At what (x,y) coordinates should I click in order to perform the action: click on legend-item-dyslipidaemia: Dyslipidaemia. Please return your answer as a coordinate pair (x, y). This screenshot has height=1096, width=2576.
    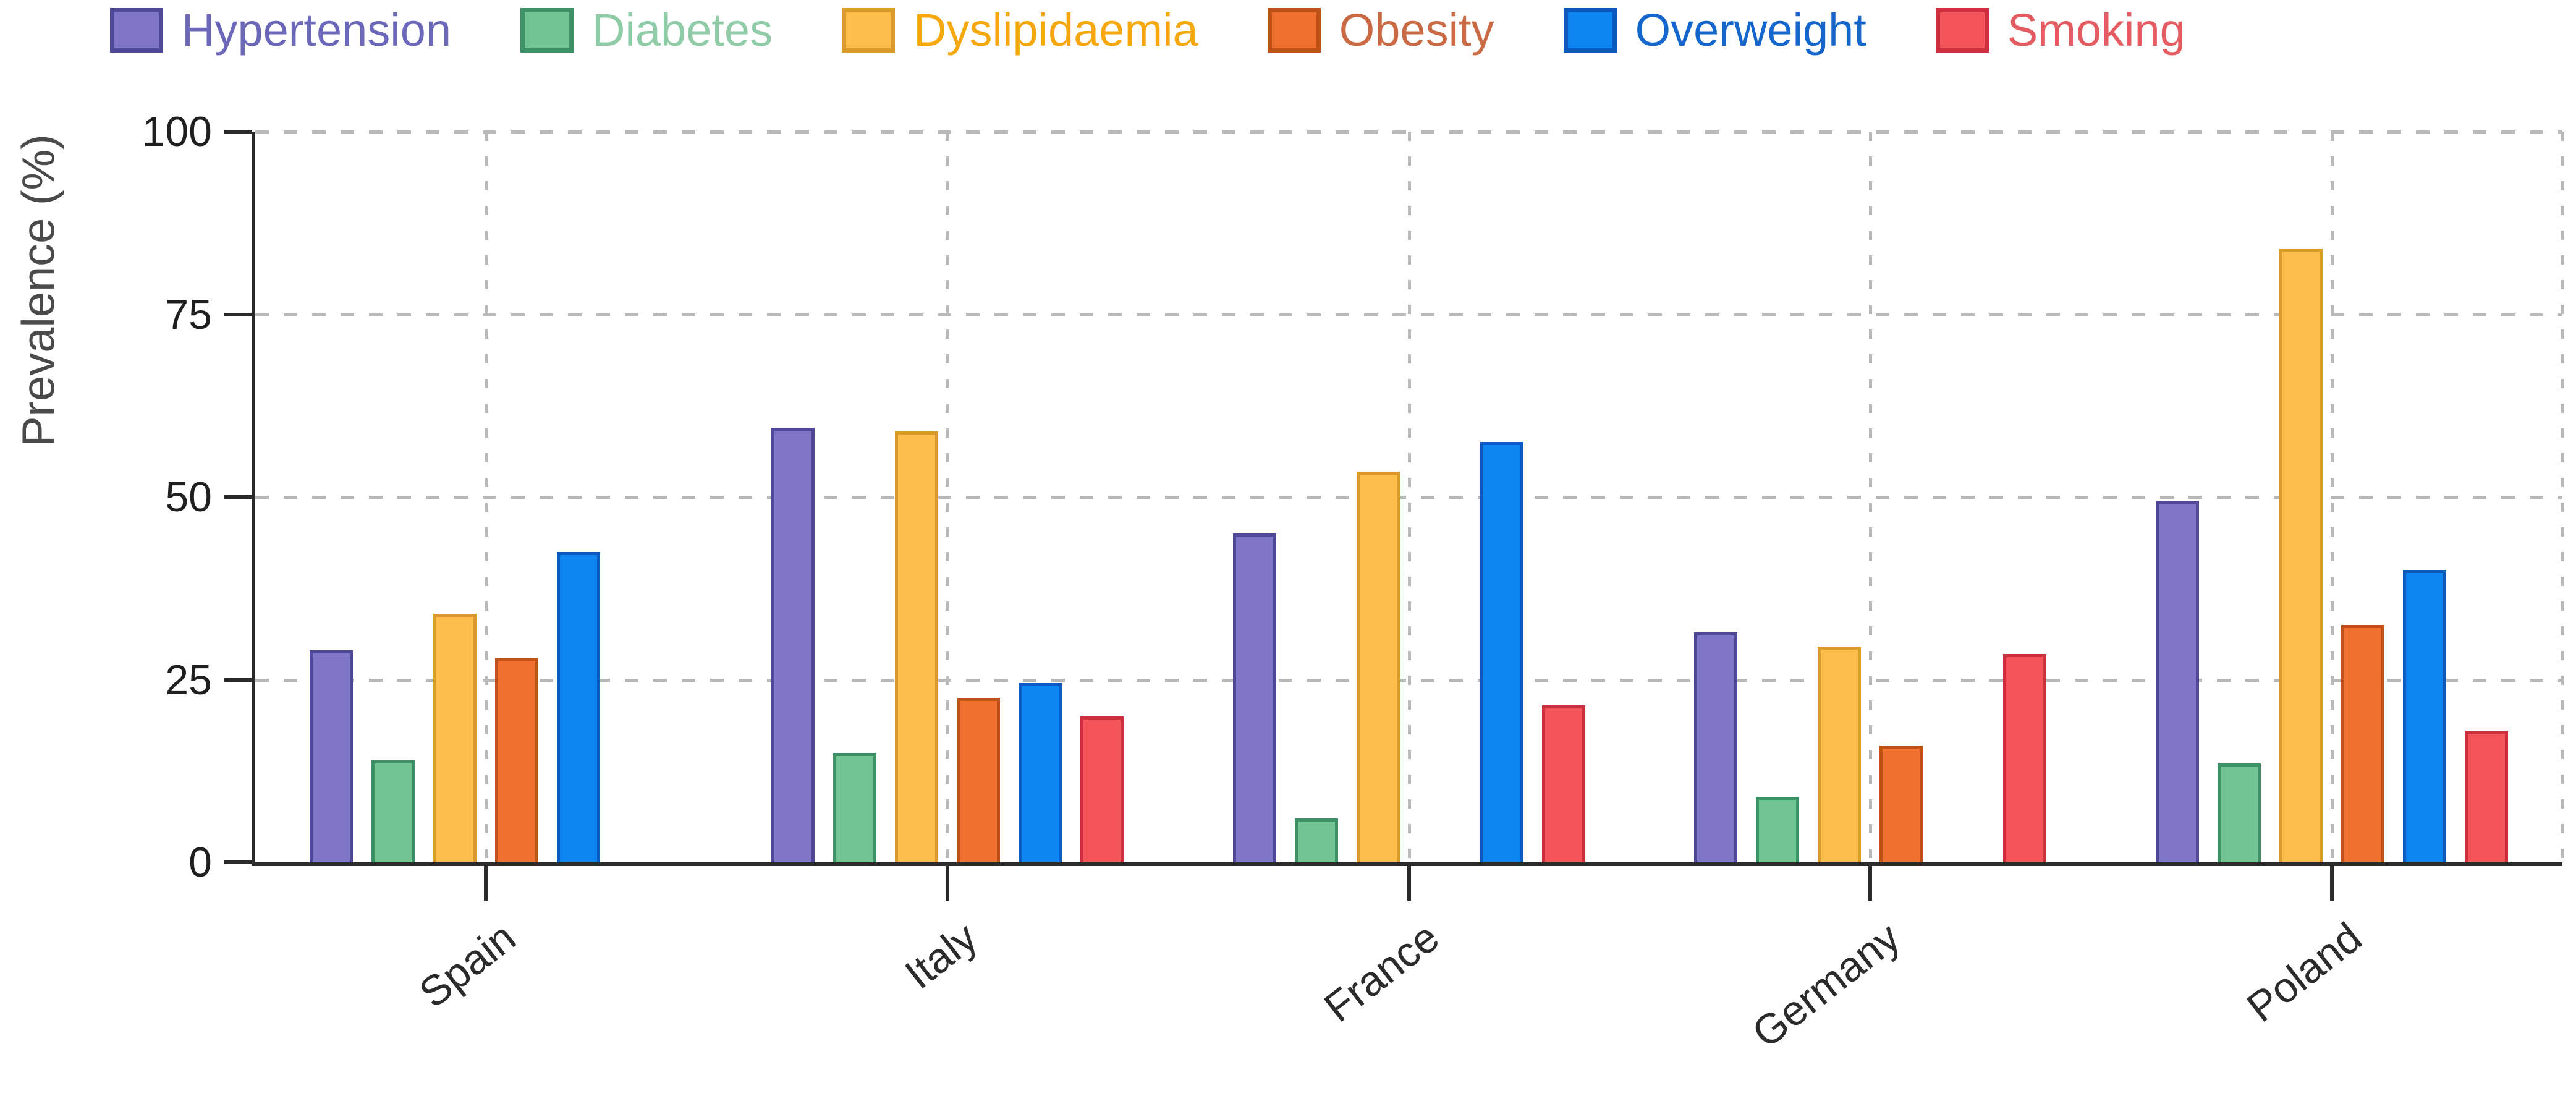
    Looking at the image, I should click on (1020, 30).